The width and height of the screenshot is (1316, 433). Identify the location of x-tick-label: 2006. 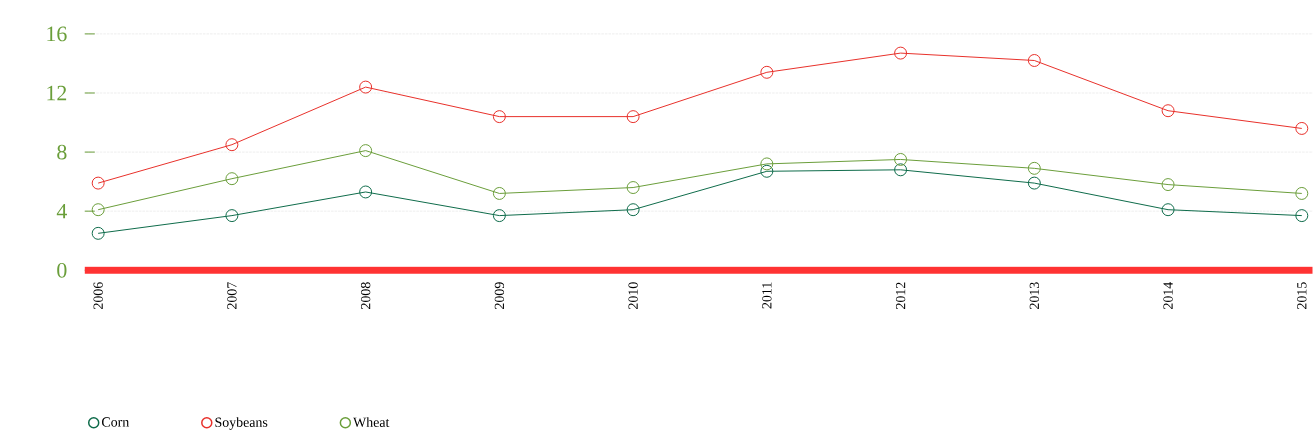
(98, 296).